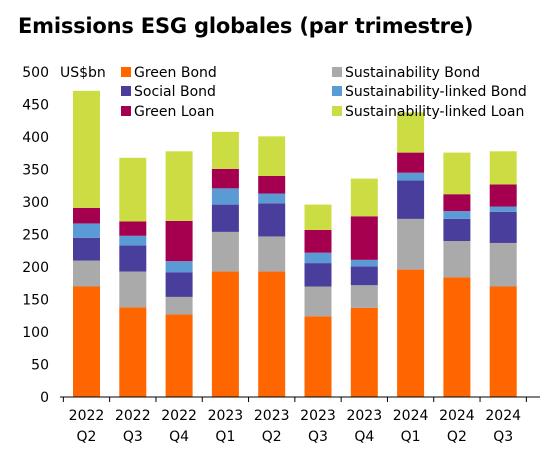 Image resolution: width=553 pixels, height=457 pixels. Describe the element at coordinates (35, 301) in the screenshot. I see `y-tick-label: 150` at that location.